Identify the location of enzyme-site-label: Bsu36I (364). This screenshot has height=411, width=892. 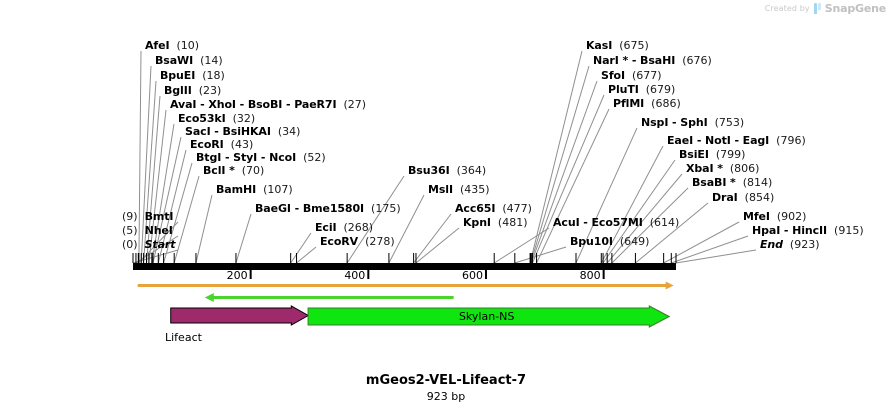
(447, 170).